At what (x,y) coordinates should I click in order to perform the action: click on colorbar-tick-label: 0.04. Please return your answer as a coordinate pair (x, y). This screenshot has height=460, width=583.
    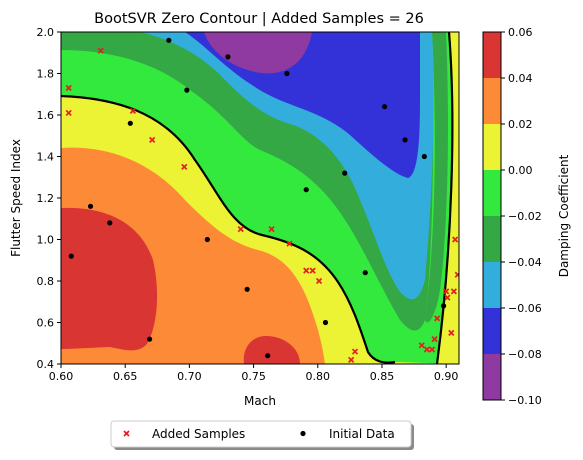
    Looking at the image, I should click on (520, 78).